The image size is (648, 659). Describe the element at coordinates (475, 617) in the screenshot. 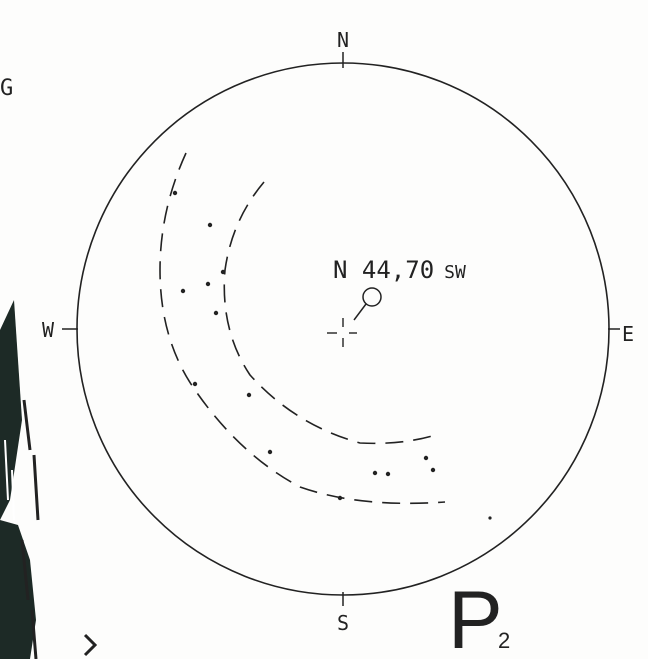

I see `plot-letter: P` at that location.